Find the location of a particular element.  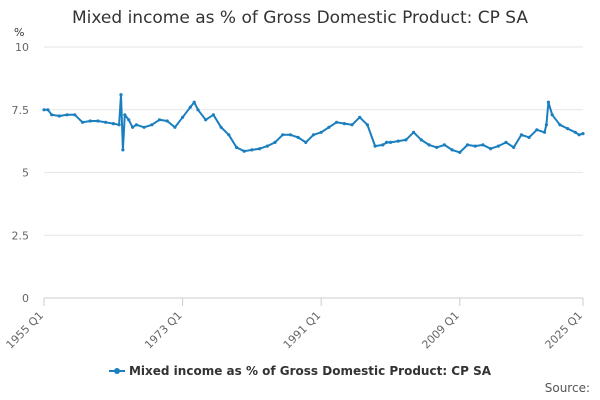

x-tick-label: 2025 Q1 is located at coordinates (564, 330).